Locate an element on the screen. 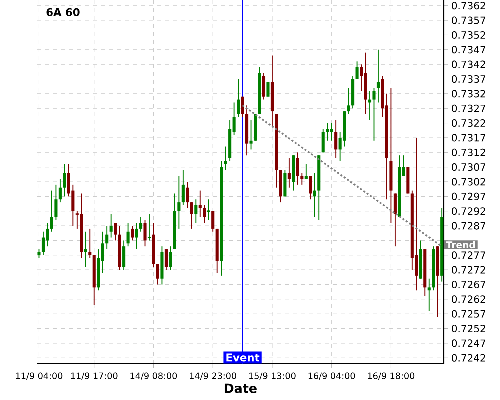  y-tick-label: 0.7242 is located at coordinates (469, 358).